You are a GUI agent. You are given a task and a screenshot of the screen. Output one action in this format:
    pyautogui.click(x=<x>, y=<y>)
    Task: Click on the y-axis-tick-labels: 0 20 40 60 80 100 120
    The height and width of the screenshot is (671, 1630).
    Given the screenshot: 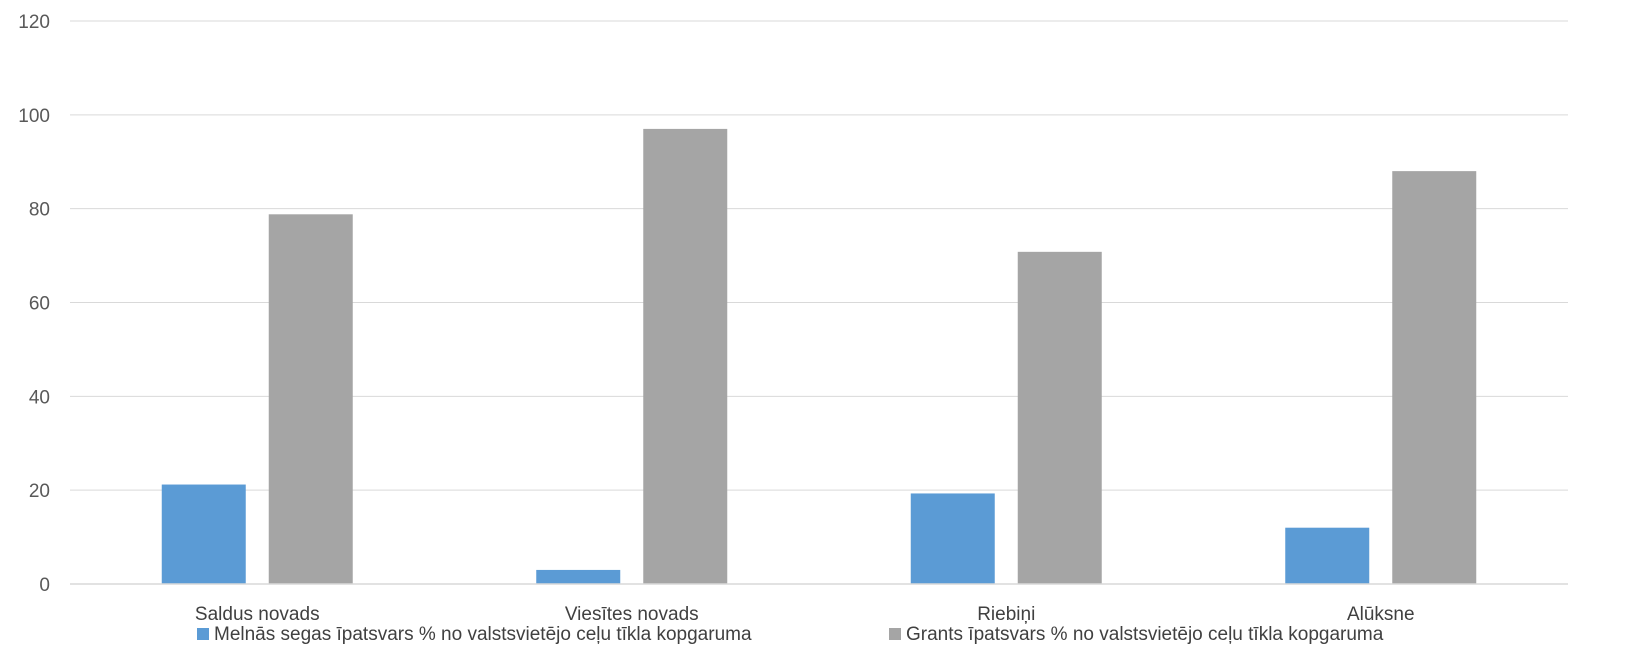 What is the action you would take?
    pyautogui.click(x=34, y=304)
    